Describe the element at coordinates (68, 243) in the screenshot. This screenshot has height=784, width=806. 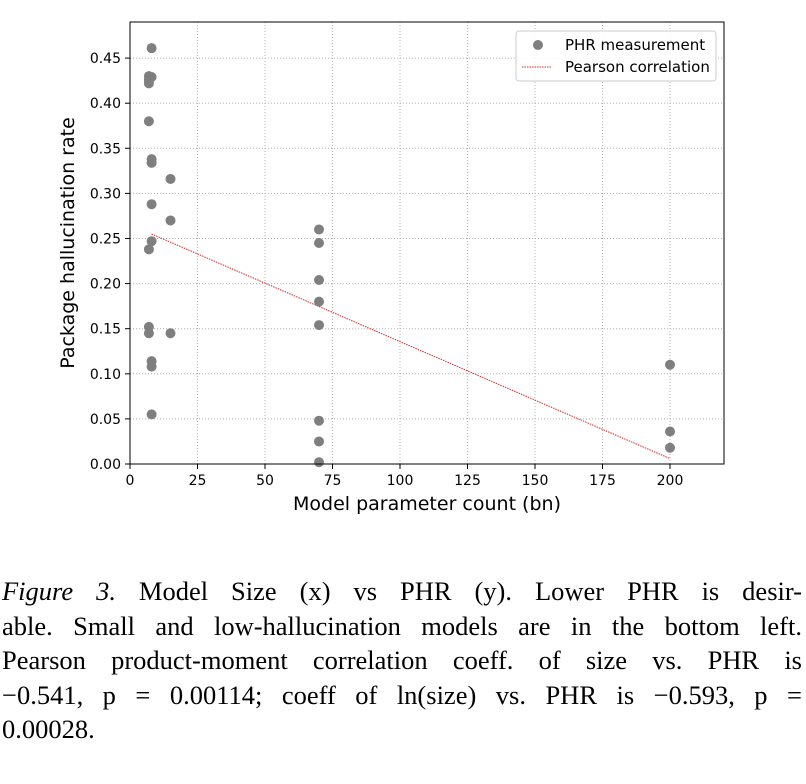
I see `y-axis-title: Package hallucination rate` at that location.